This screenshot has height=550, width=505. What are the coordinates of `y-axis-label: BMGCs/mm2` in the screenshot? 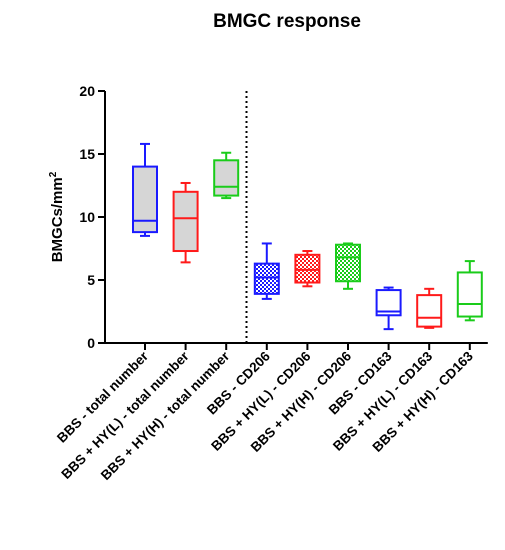 It's located at (57, 216).